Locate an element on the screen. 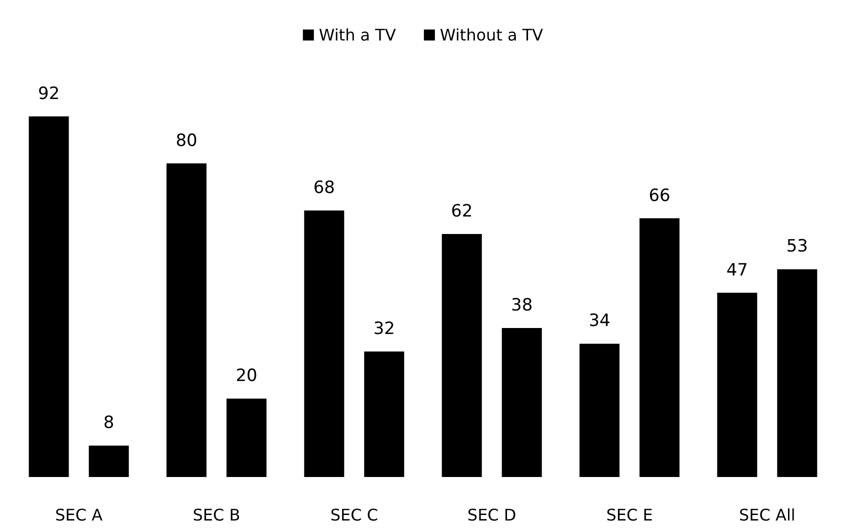  x-tick-label: SEC All is located at coordinates (767, 515).